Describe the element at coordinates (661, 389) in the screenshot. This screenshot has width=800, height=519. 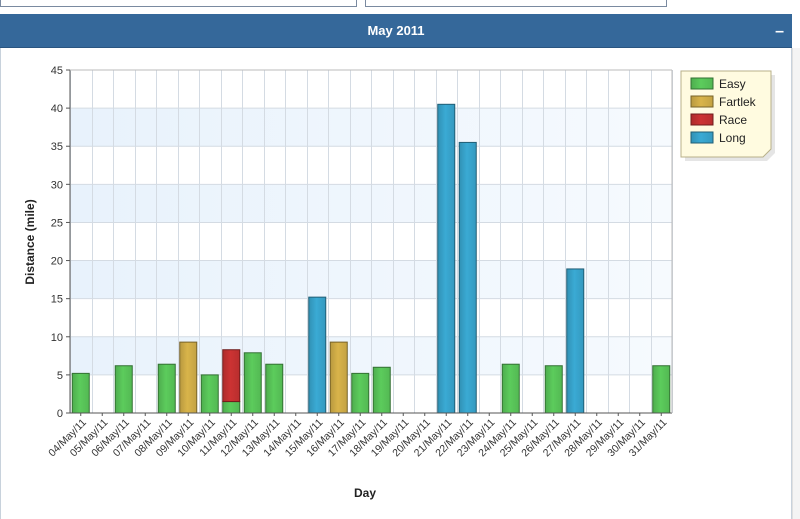
I see `bar-easy-31/May/11` at that location.